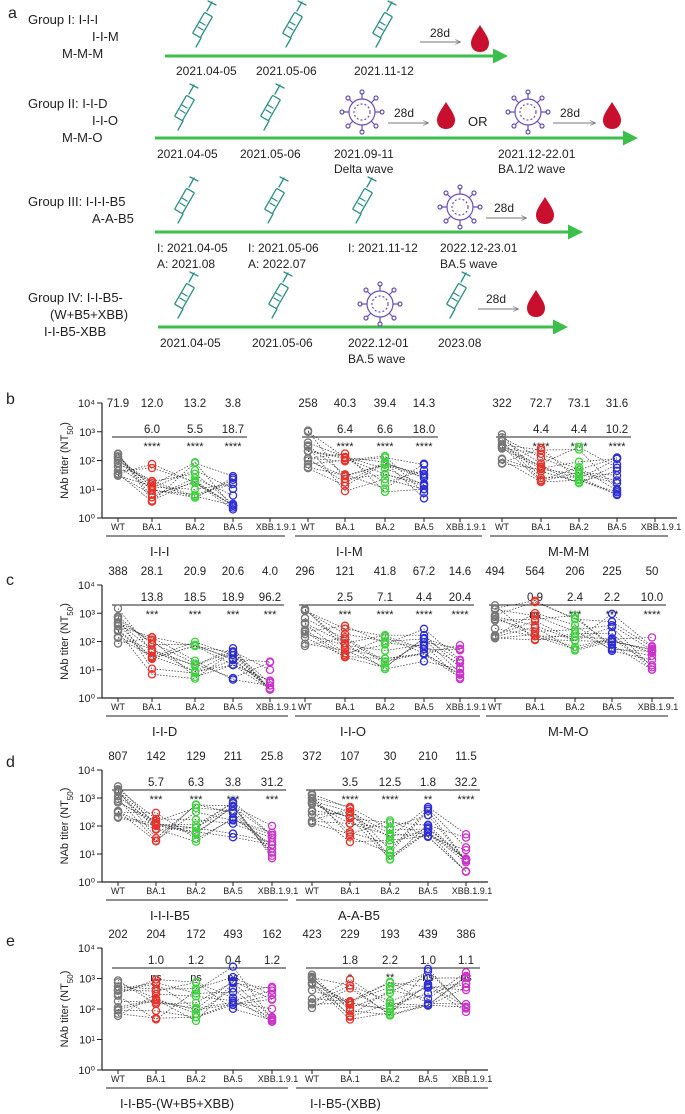 The image size is (685, 1114). Describe the element at coordinates (82, 53) in the screenshot. I see `g1-line3: M-M-M` at that location.